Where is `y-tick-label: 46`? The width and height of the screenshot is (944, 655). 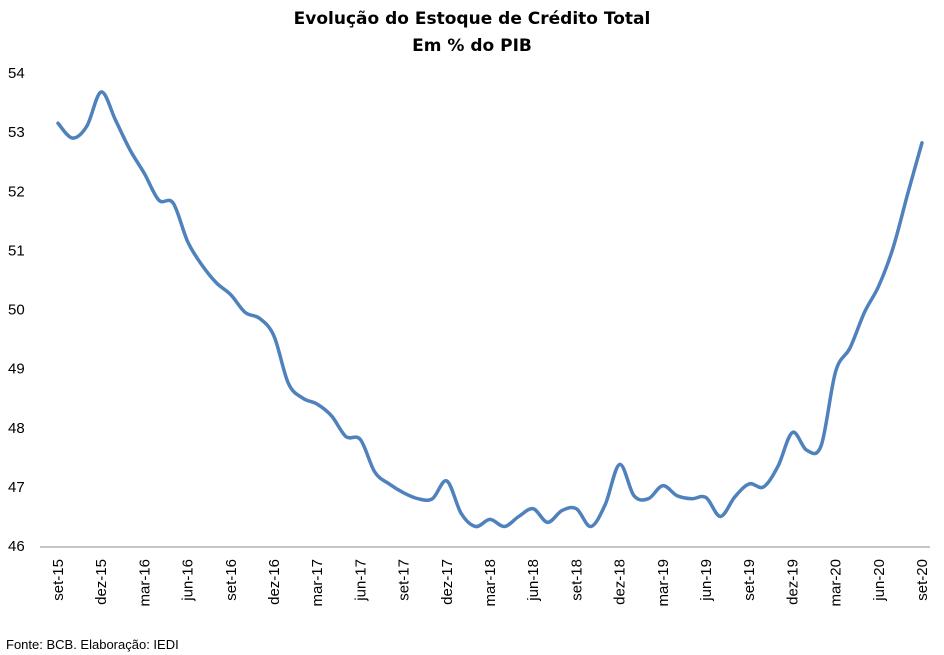 y-tick-label: 46 is located at coordinates (16, 546).